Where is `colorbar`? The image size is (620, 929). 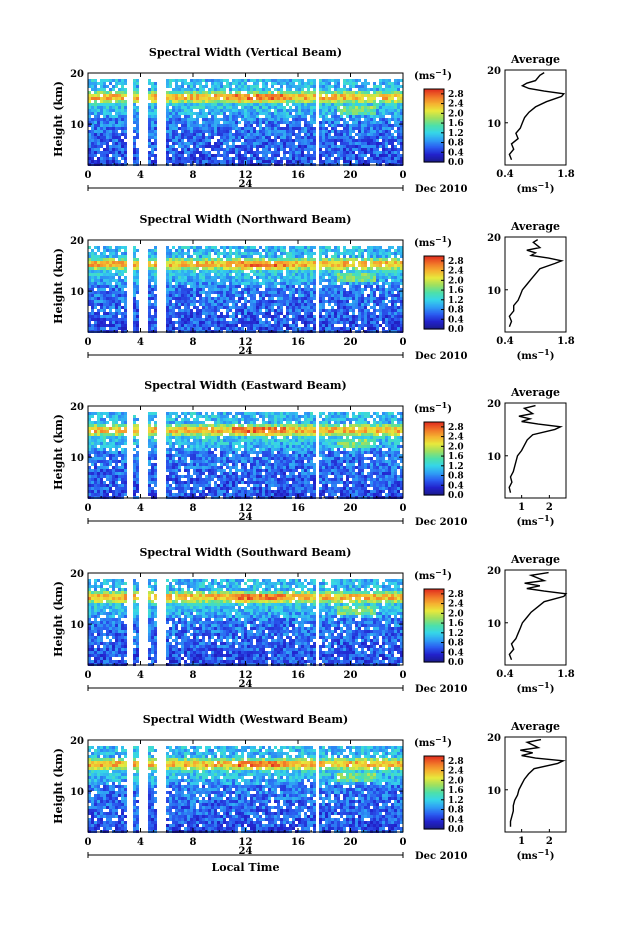 colorbar is located at coordinates (434, 125).